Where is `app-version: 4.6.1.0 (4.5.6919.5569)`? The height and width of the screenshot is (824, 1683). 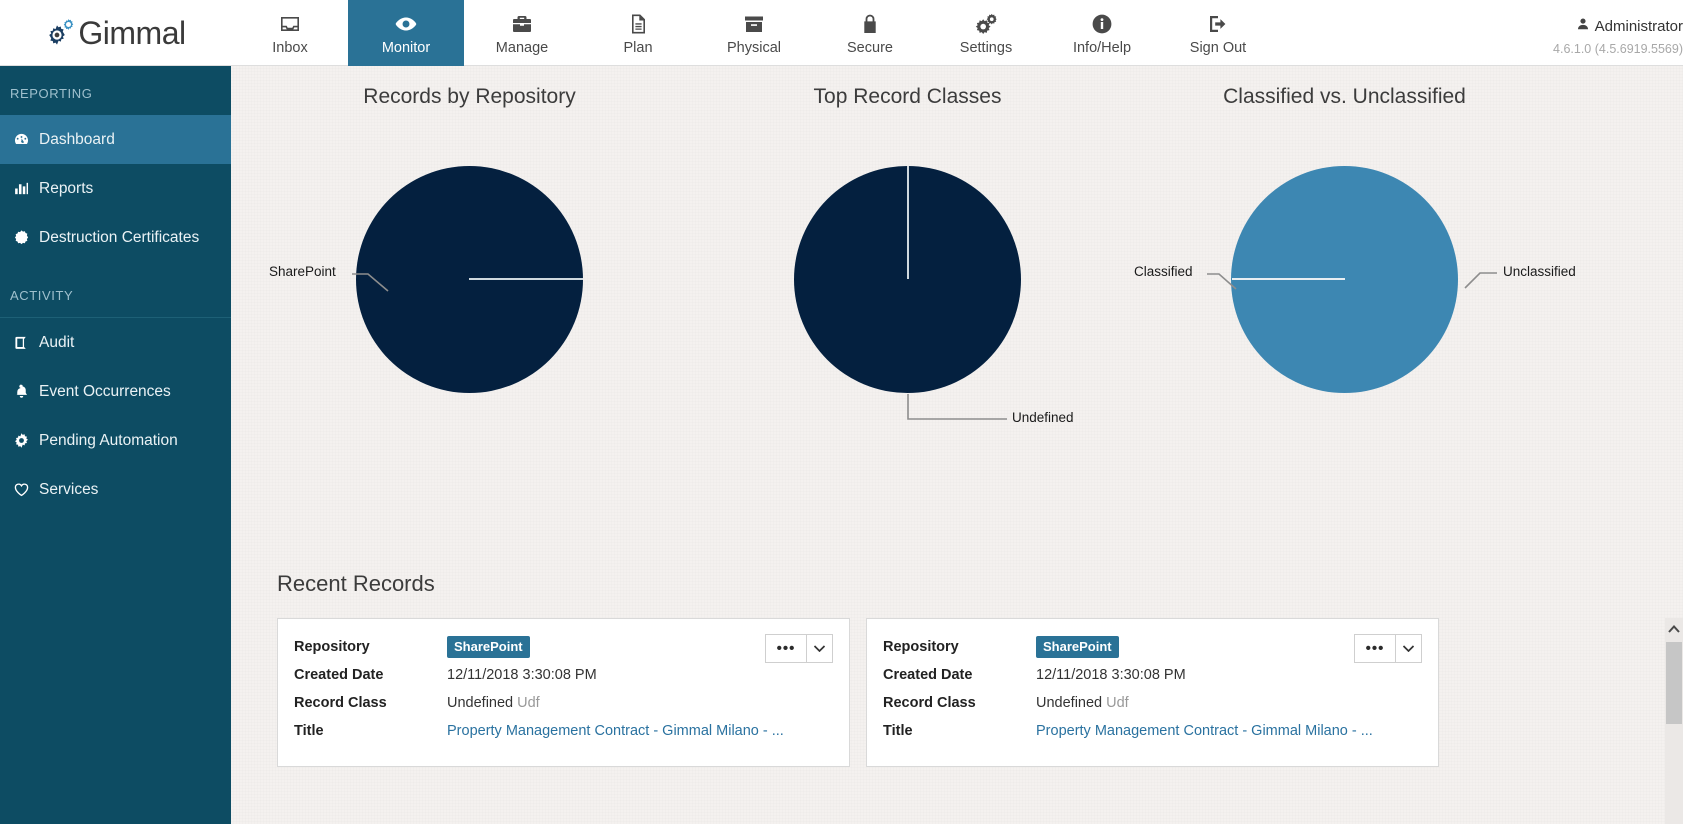
app-version: 4.6.1.0 (4.5.6919.5569) is located at coordinates (1618, 49).